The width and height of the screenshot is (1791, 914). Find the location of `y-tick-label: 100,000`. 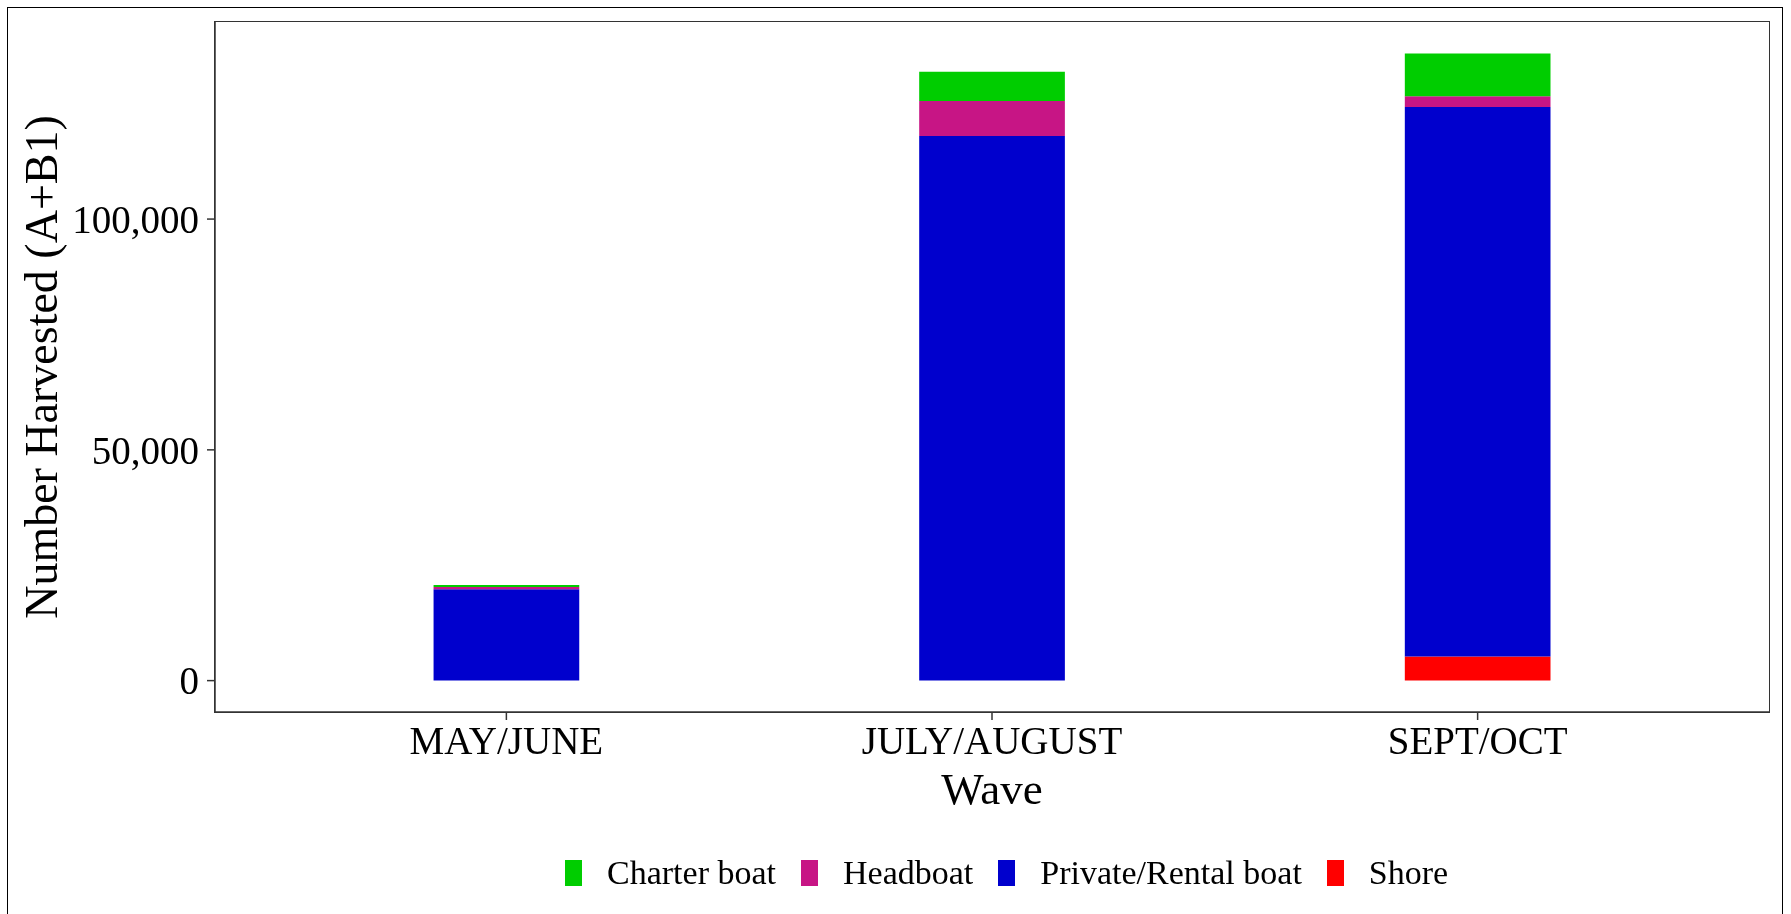

y-tick-label: 100,000 is located at coordinates (135, 219).